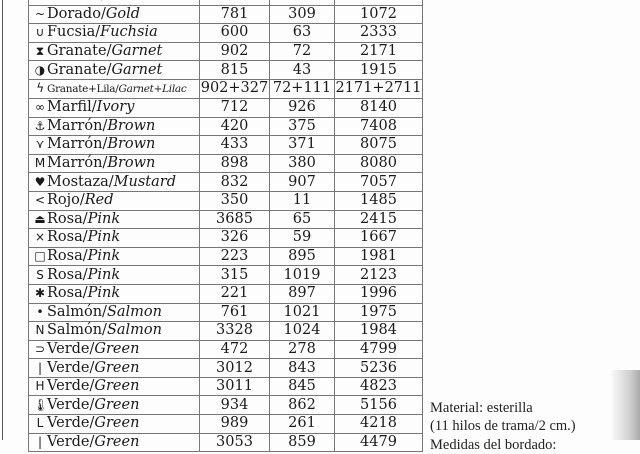  I want to click on brand-b-code: 309, so click(302, 14).